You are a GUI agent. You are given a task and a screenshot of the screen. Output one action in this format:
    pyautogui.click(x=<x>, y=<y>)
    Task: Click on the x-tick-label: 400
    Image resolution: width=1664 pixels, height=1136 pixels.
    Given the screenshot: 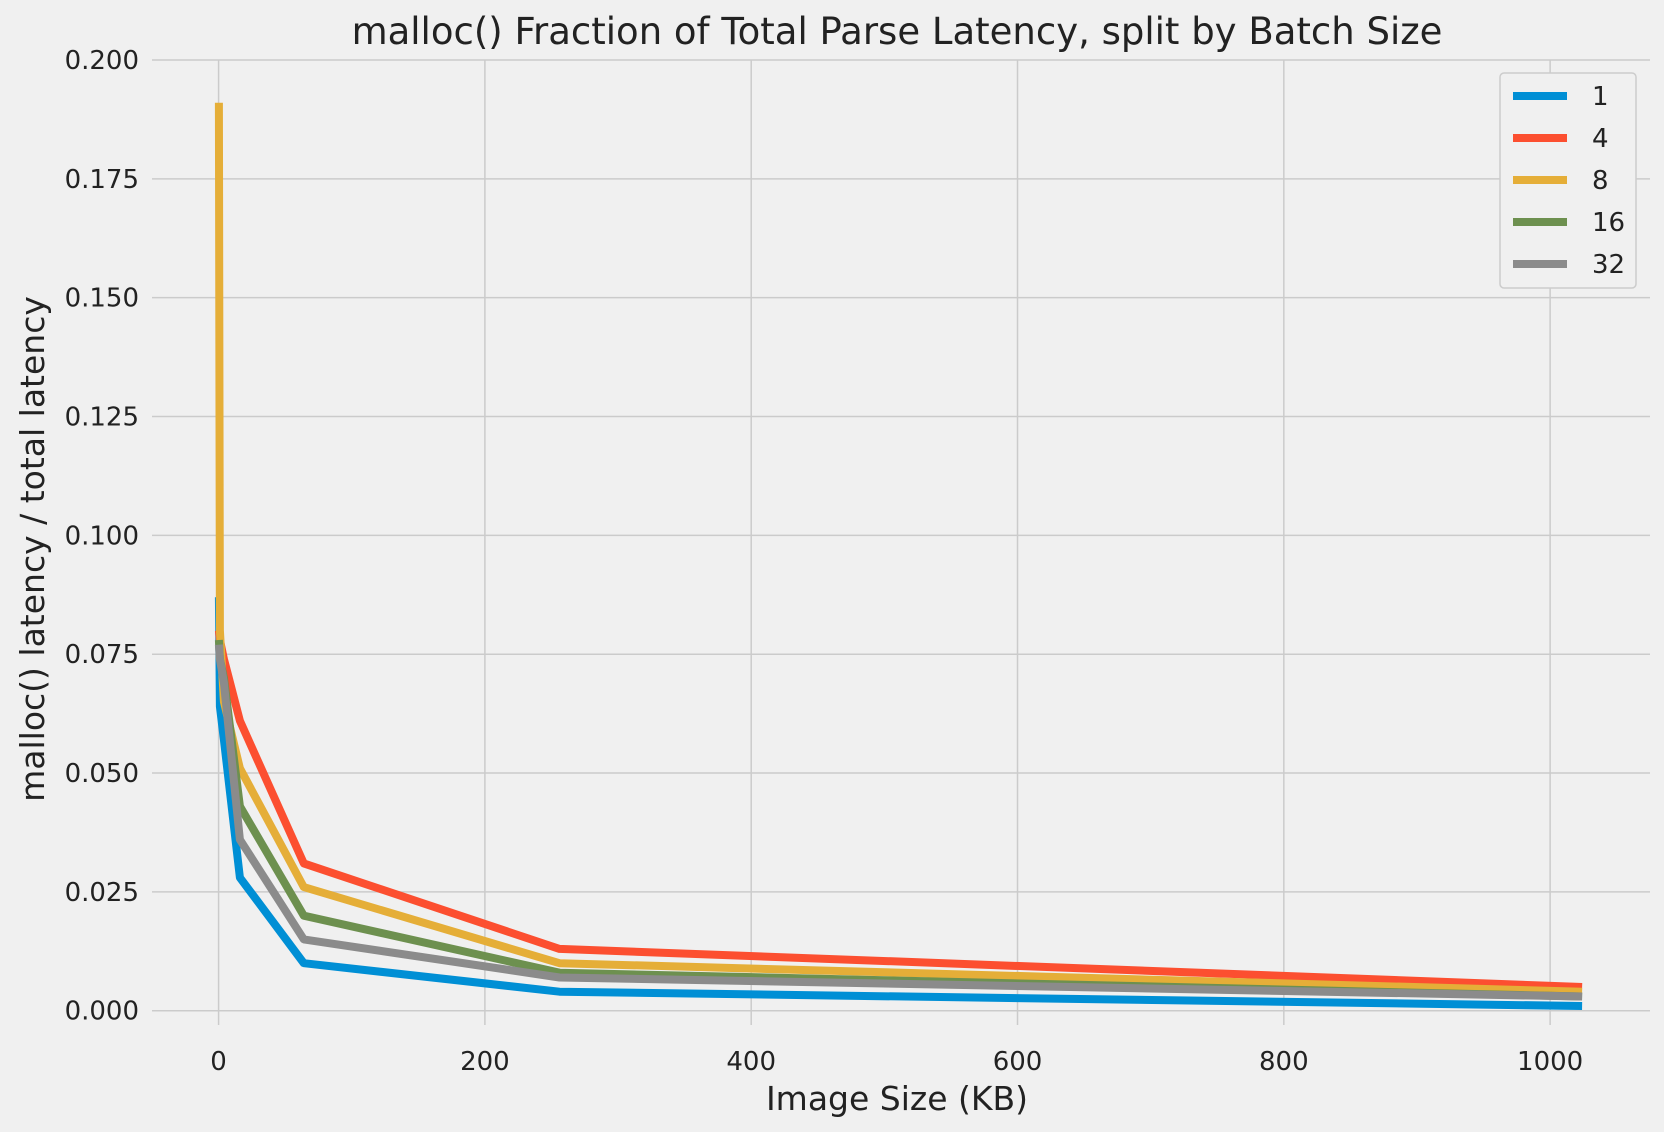 What is the action you would take?
    pyautogui.click(x=751, y=1062)
    